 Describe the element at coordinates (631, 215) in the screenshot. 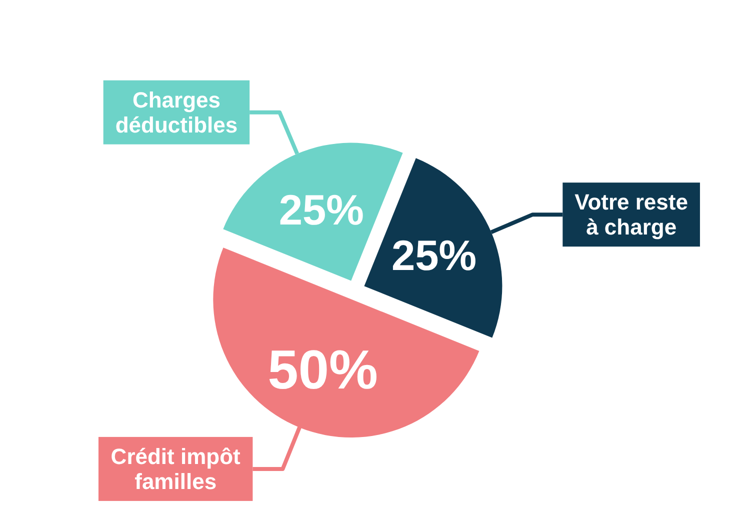

I see `slice-label: Votre reste à charge` at that location.